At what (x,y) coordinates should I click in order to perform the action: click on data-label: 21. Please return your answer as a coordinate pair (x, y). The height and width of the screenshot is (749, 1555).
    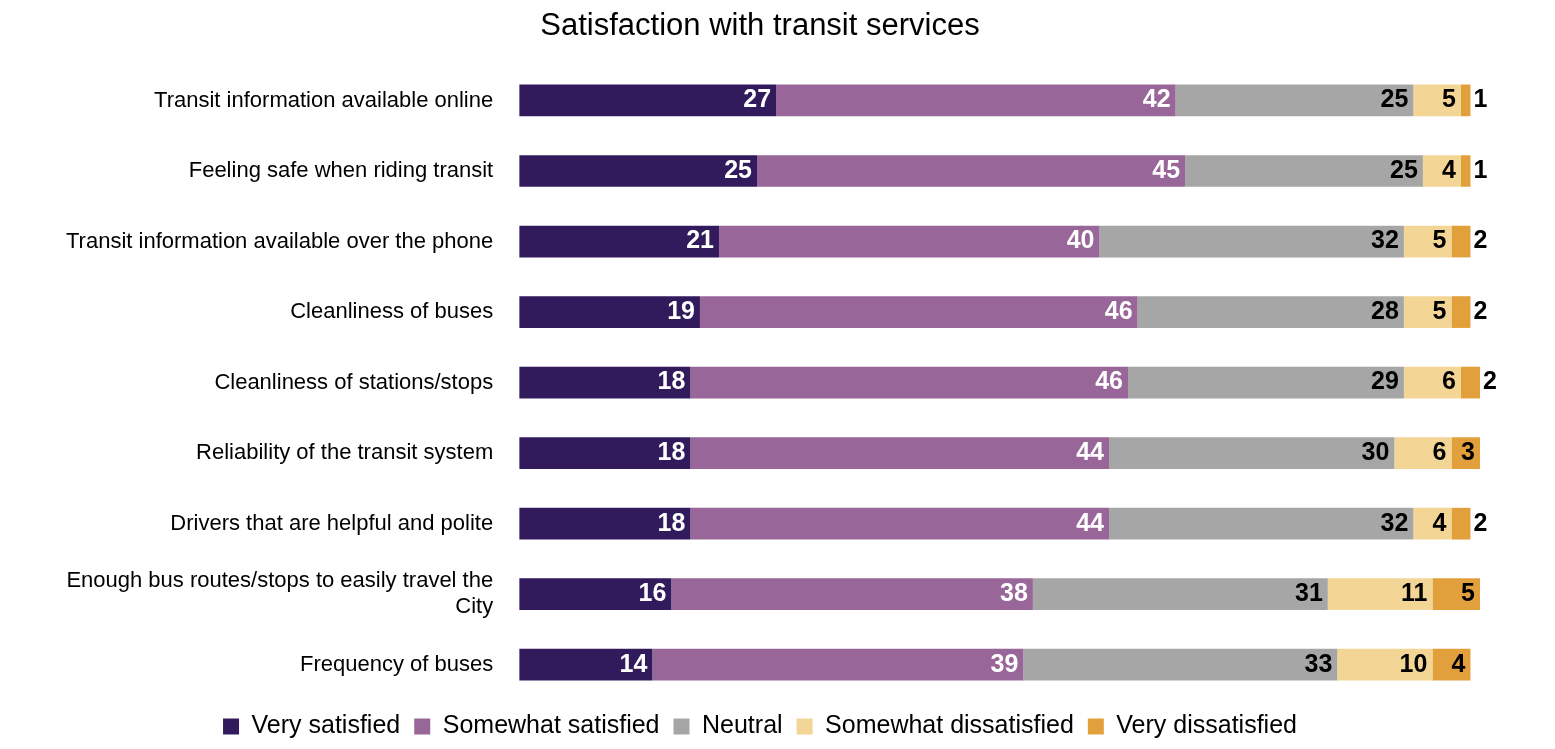
    Looking at the image, I should click on (700, 239).